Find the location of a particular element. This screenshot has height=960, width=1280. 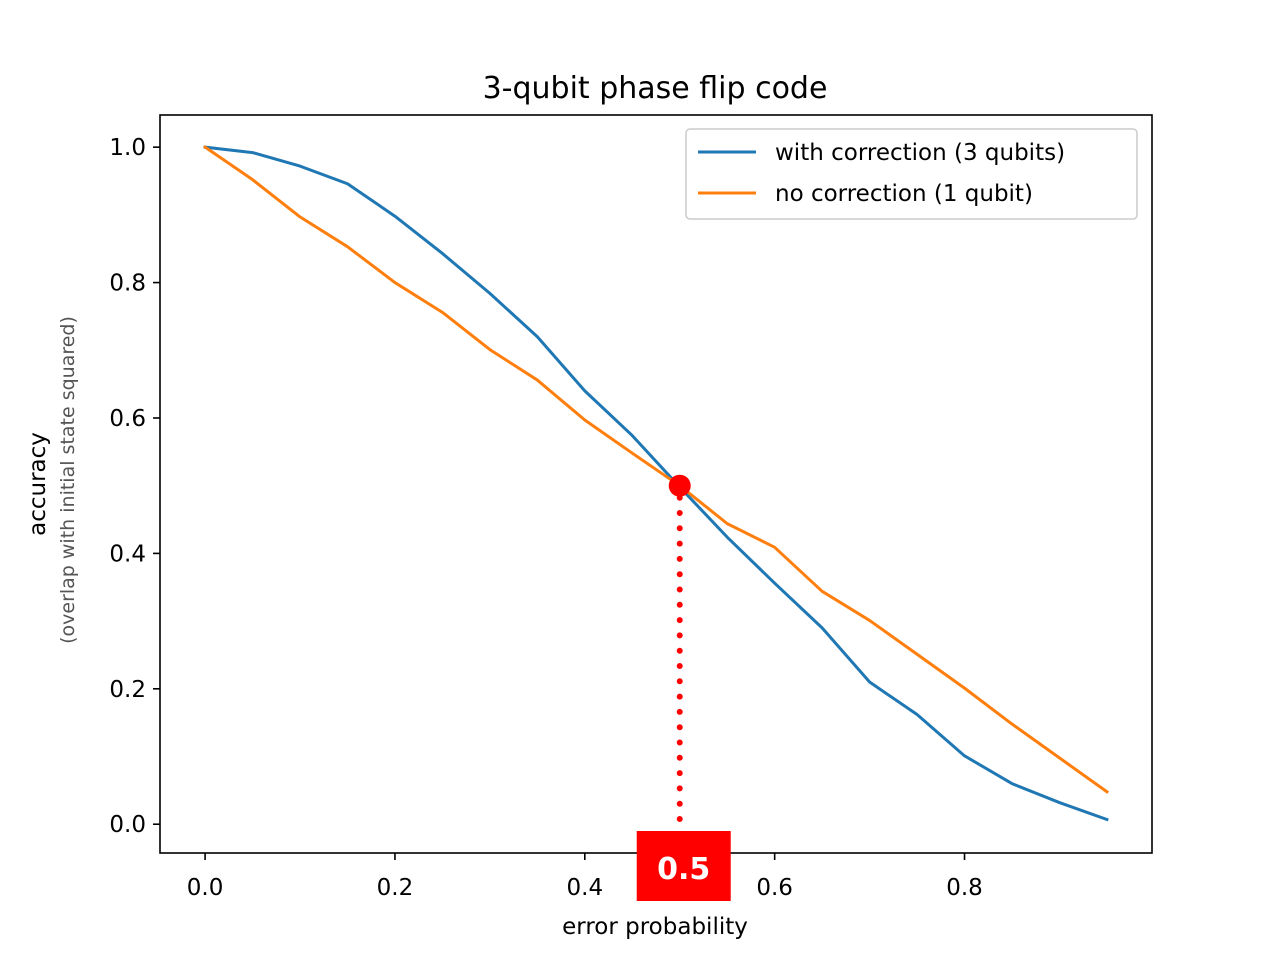

y-axis-label: accuracy is located at coordinates (38, 484).